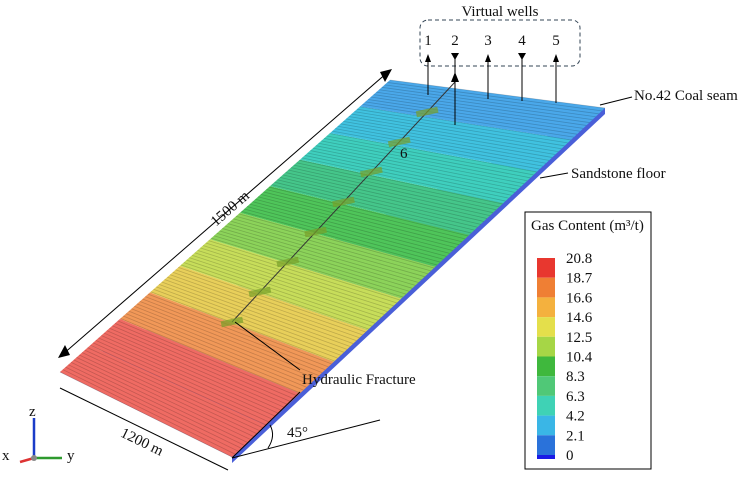 The height and width of the screenshot is (488, 747). What do you see at coordinates (575, 417) in the screenshot?
I see `legend-label: 4.2` at bounding box center [575, 417].